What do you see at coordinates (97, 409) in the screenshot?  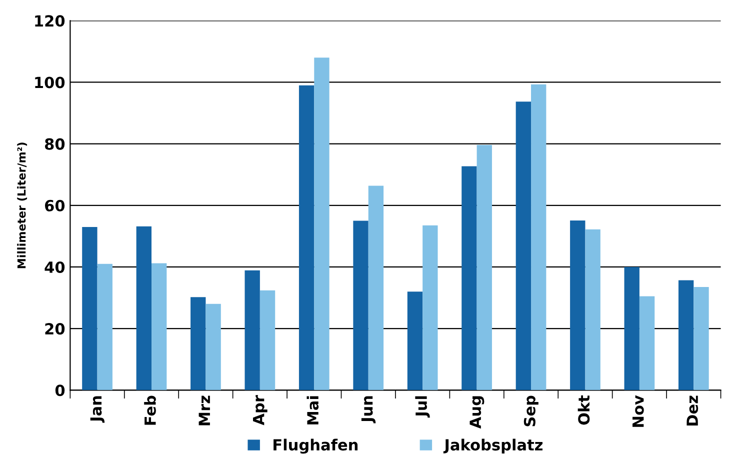 I see `x-tick-label: Jan` at bounding box center [97, 409].